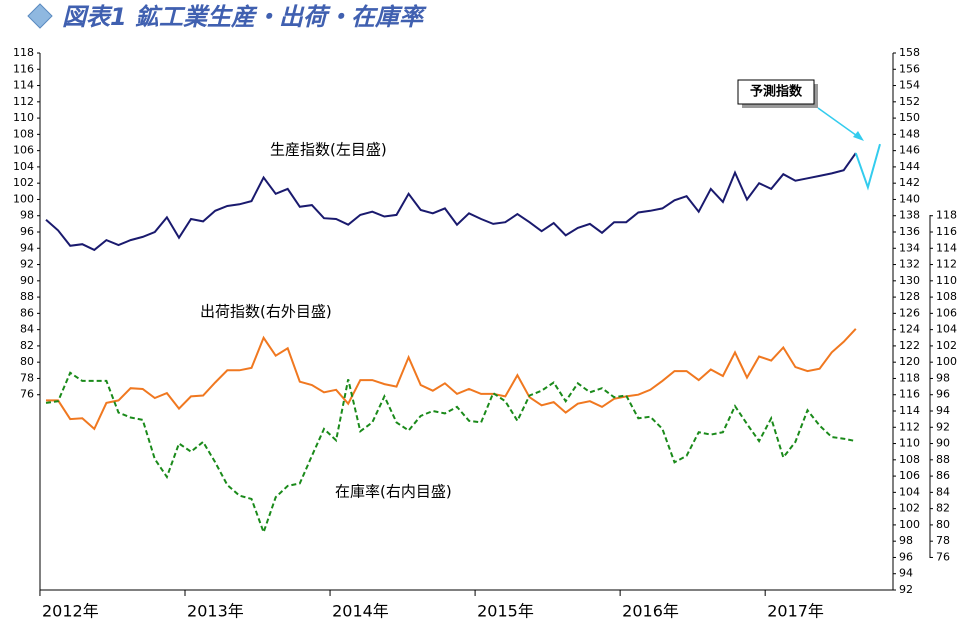 This screenshot has height=638, width=973. I want to click on y-tick-label: 132, so click(909, 264).